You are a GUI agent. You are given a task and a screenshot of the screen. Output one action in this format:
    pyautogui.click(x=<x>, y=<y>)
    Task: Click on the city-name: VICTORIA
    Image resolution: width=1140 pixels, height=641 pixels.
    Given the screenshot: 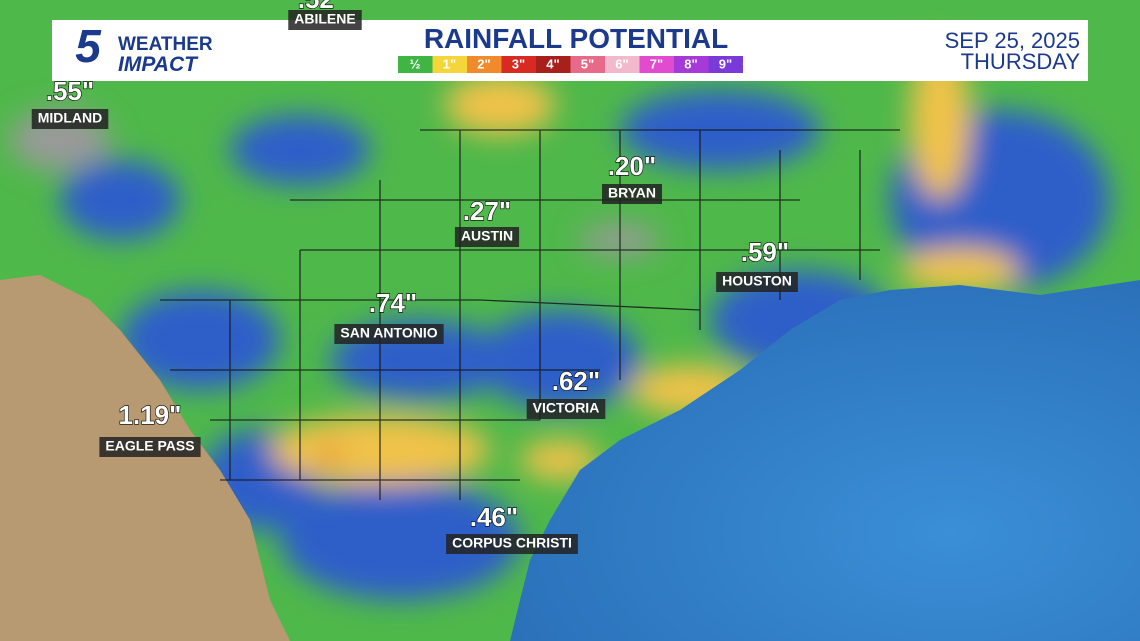 What is the action you would take?
    pyautogui.click(x=566, y=408)
    